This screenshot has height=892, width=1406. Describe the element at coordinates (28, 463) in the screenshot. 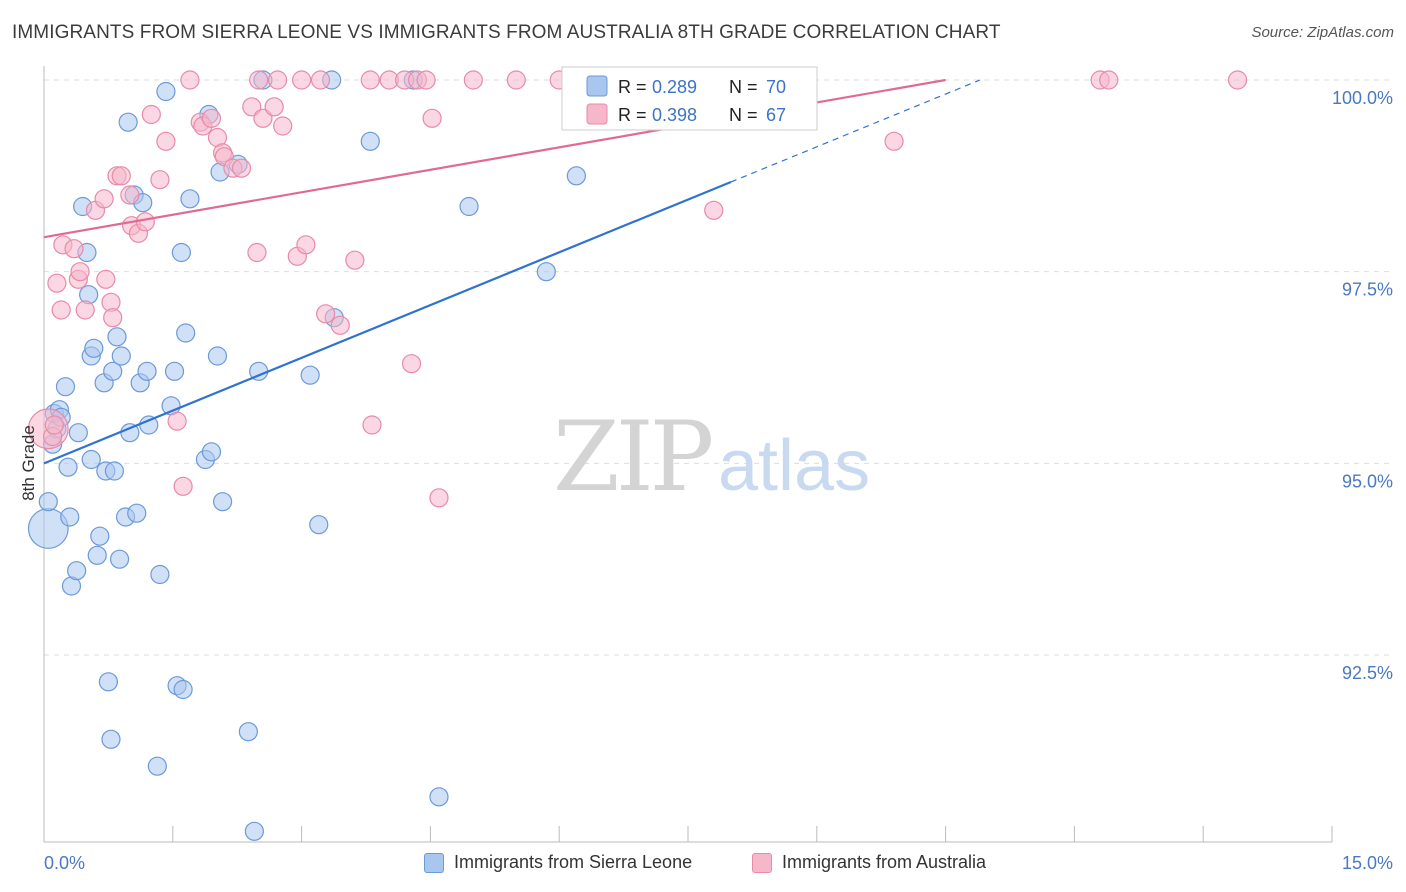

I see `y-axis-label: 8th Grade` at that location.